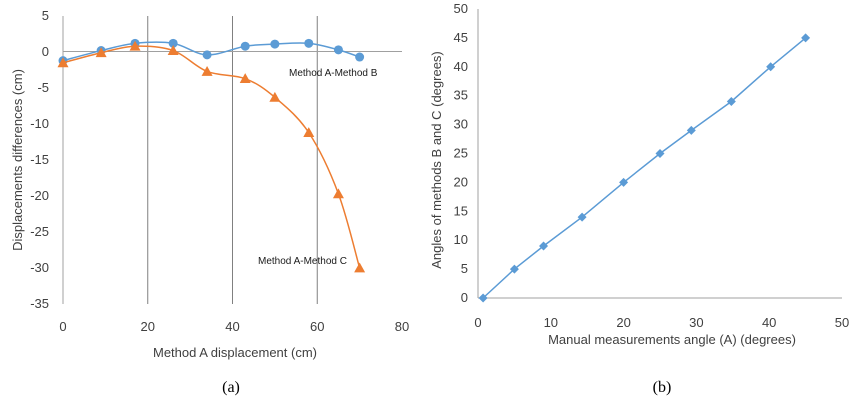 The width and height of the screenshot is (852, 405). I want to click on a-y-tick-label: -10, so click(39, 123).